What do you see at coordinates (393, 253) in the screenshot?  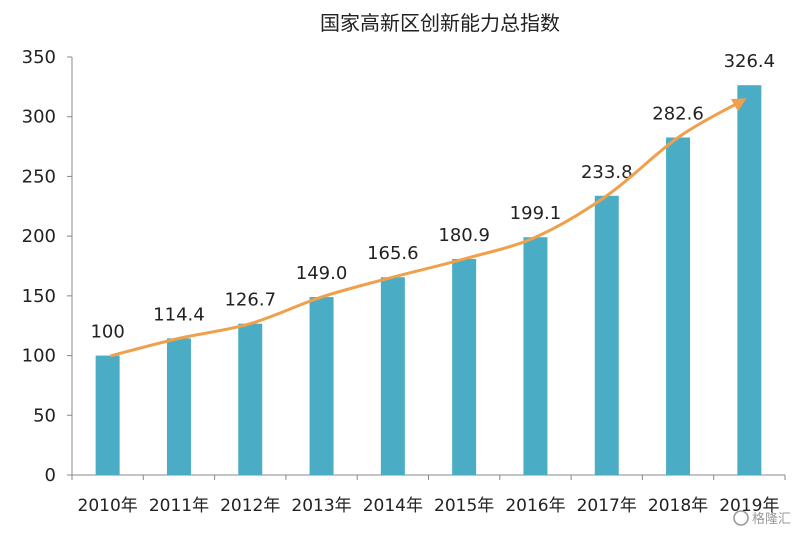 I see `data-label: 165.6` at bounding box center [393, 253].